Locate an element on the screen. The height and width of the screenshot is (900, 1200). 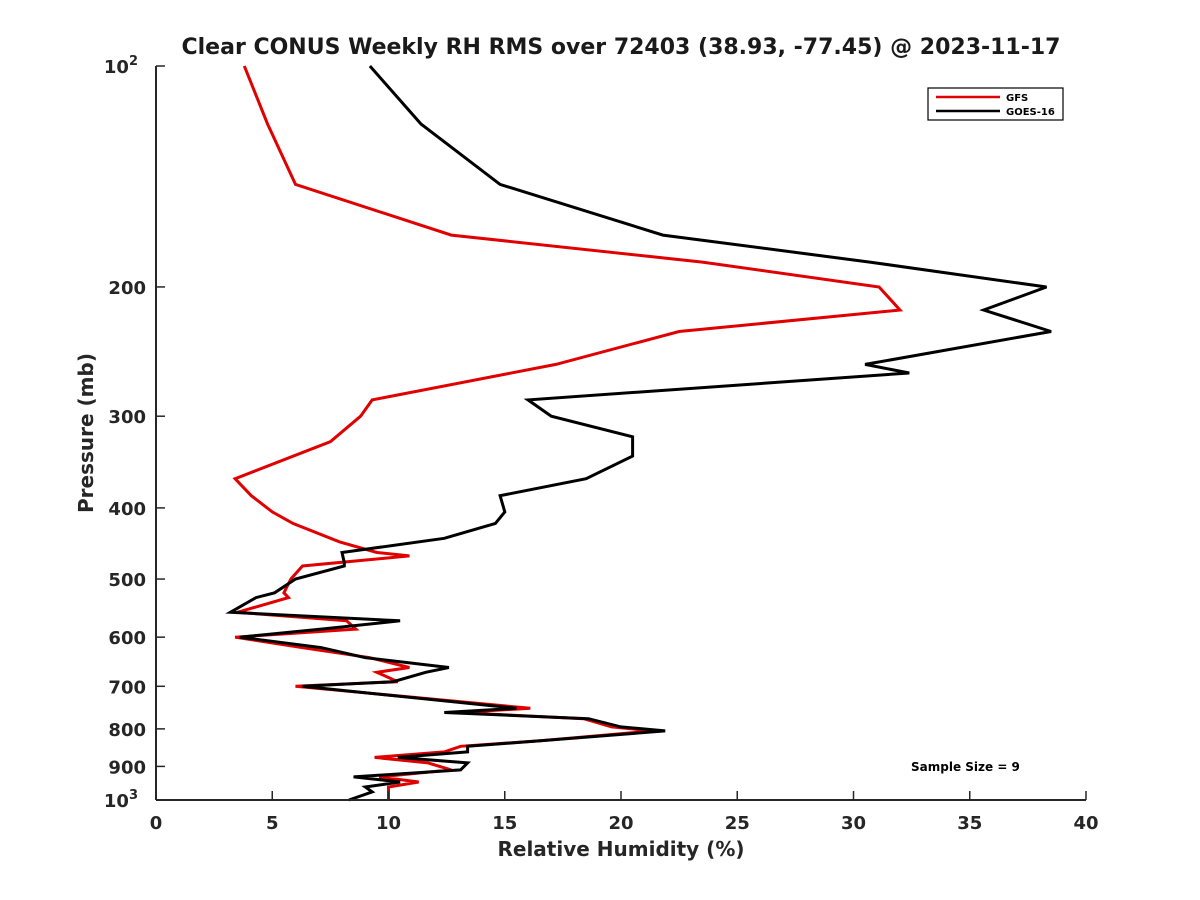
y-tick-label: 800 is located at coordinates (127, 730).